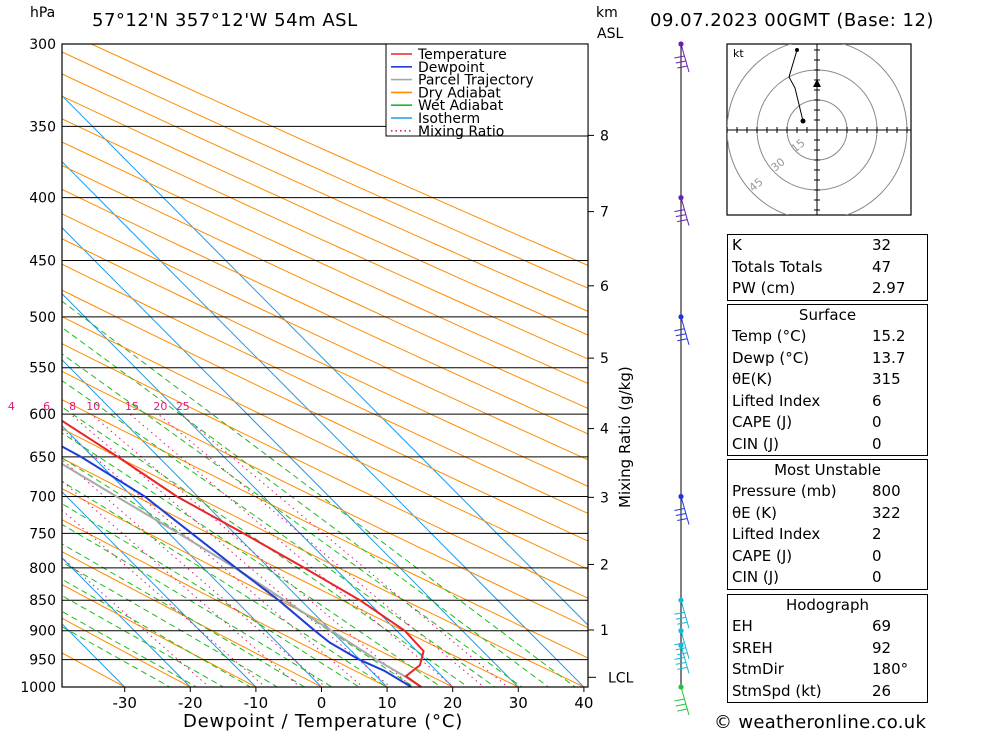  Describe the element at coordinates (882, 647) in the screenshot. I see `index-value: 92` at that location.